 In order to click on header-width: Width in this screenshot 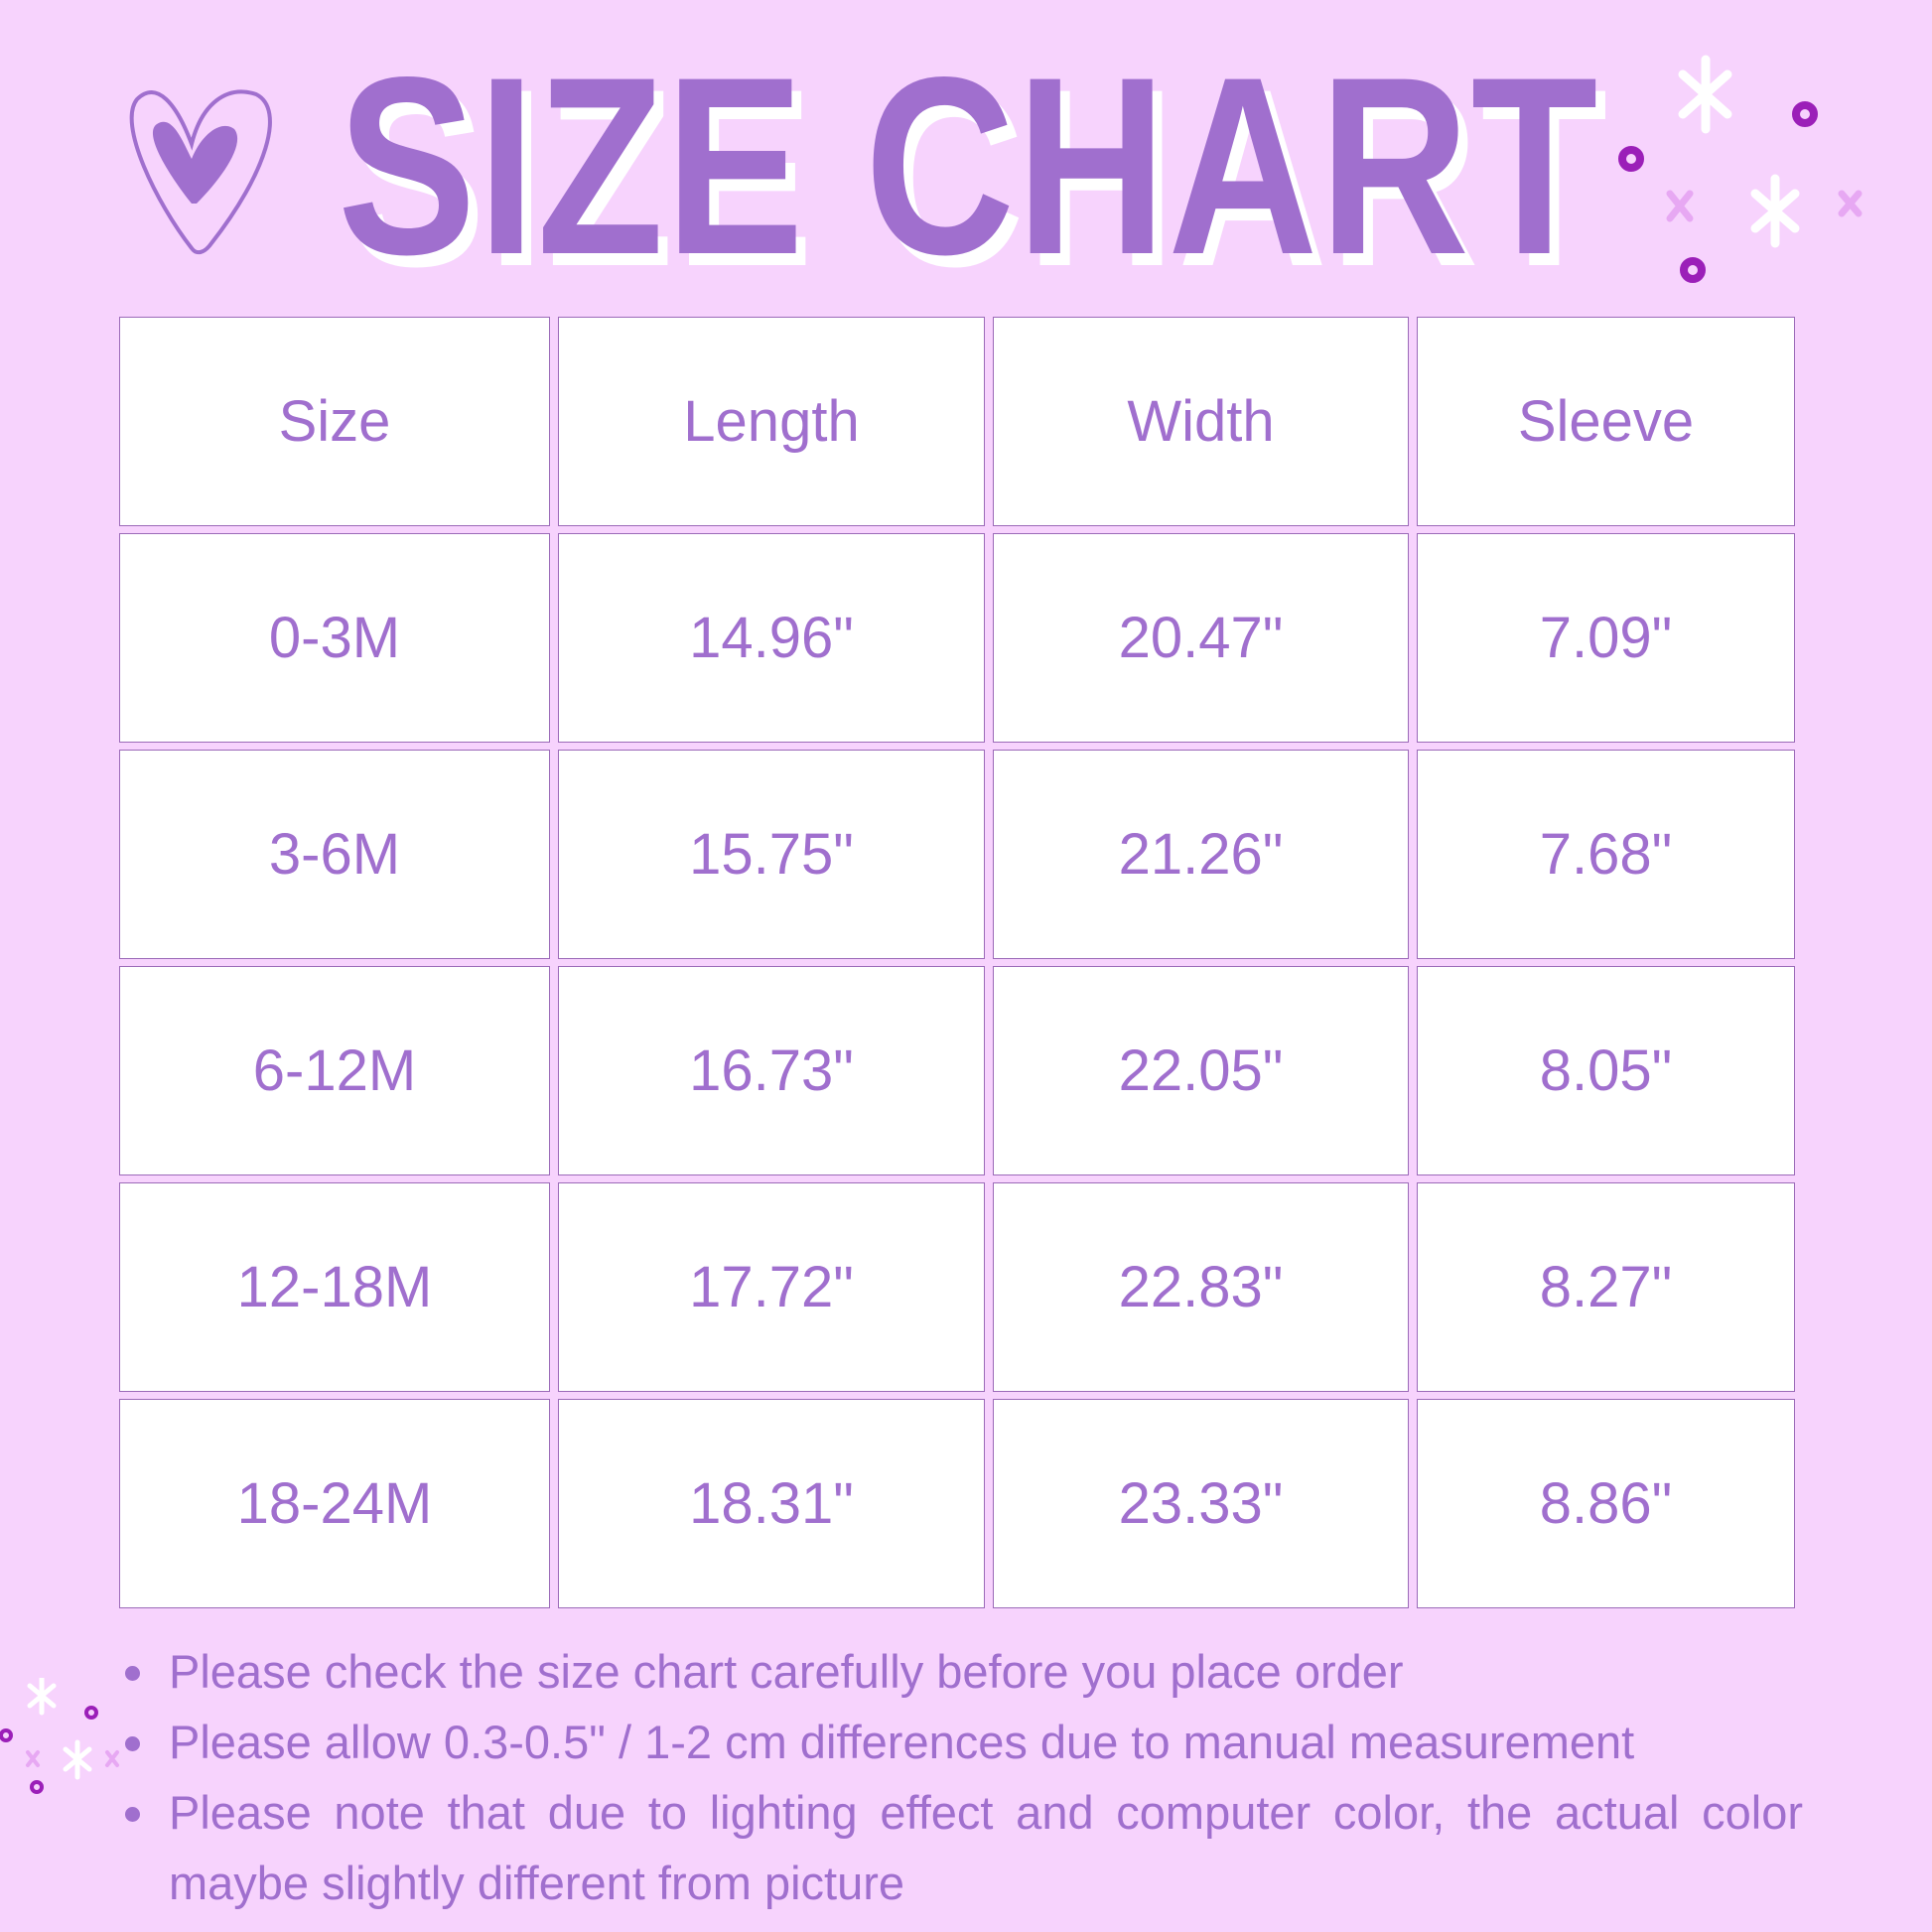, I will do `click(1201, 422)`.